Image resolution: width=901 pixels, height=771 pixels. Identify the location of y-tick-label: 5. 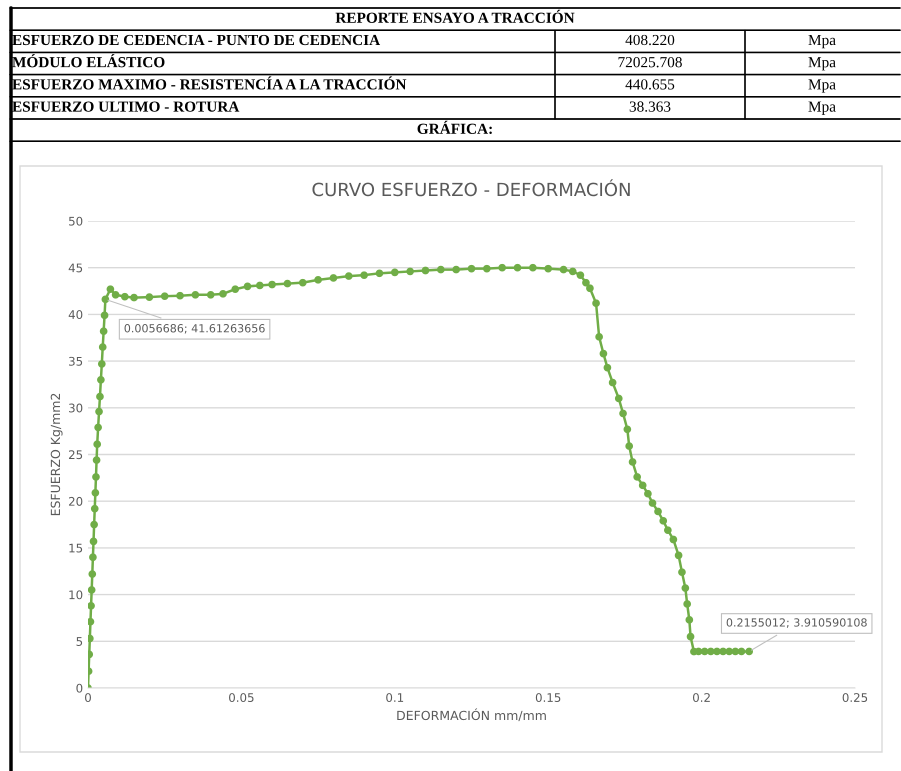
(79, 641).